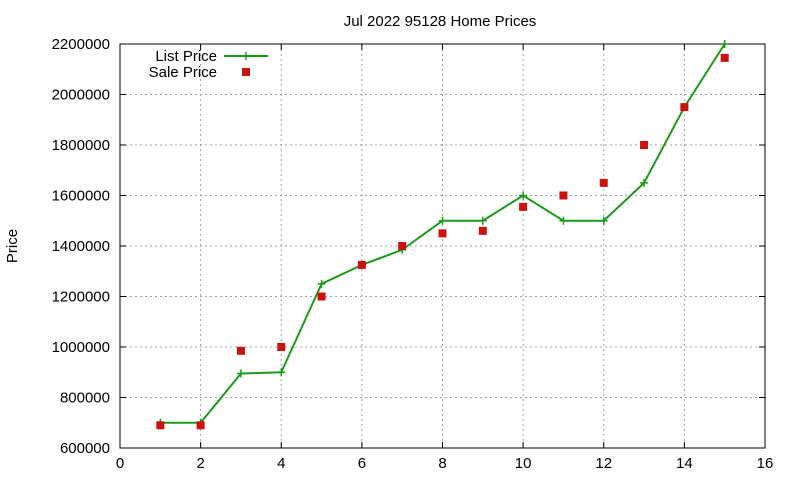 The height and width of the screenshot is (480, 800). What do you see at coordinates (684, 463) in the screenshot?
I see `x-tick-label: 14` at bounding box center [684, 463].